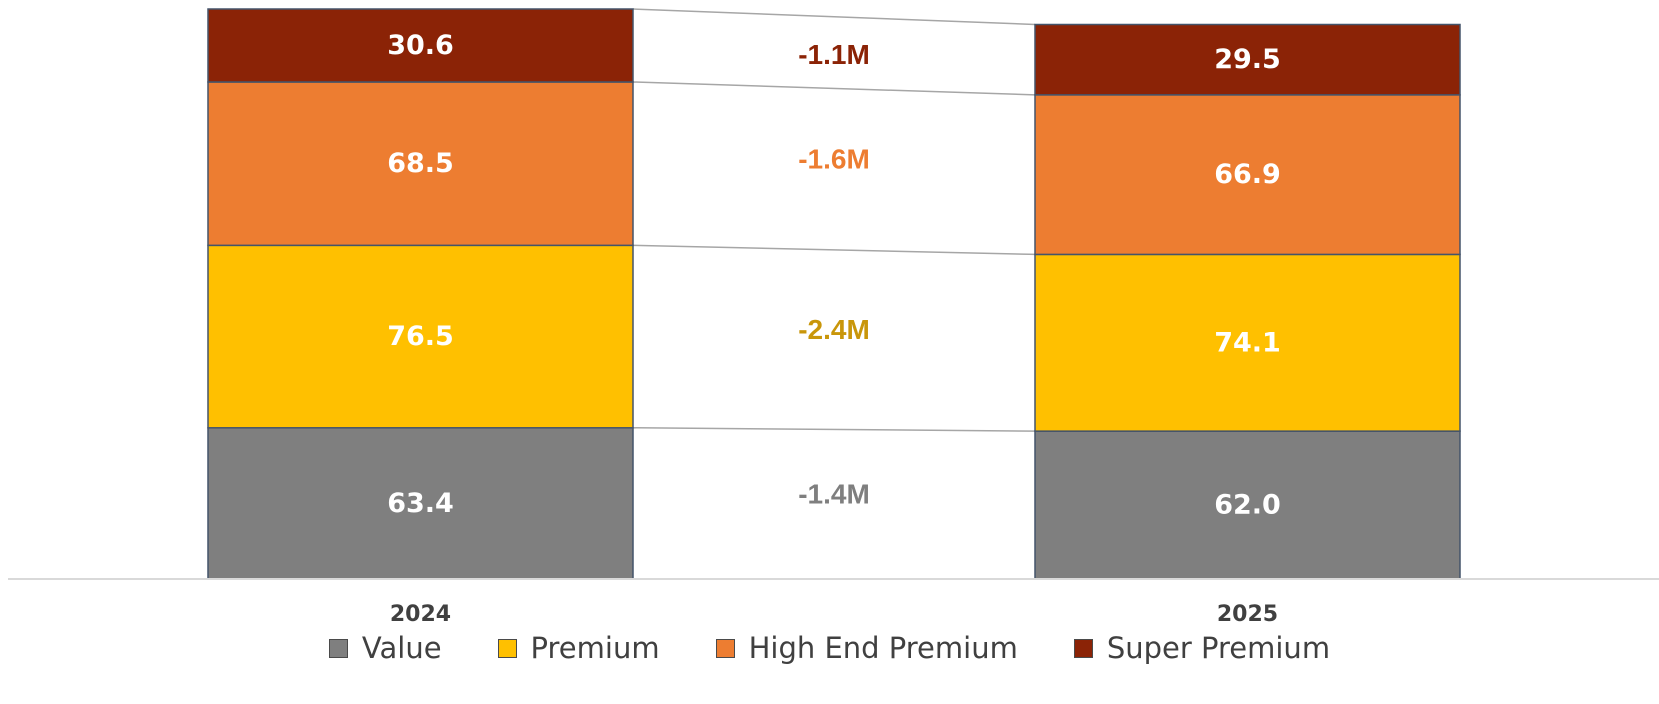 This screenshot has height=704, width=1659. What do you see at coordinates (725, 648) in the screenshot?
I see `legend-swatch-high-end-premium` at bounding box center [725, 648].